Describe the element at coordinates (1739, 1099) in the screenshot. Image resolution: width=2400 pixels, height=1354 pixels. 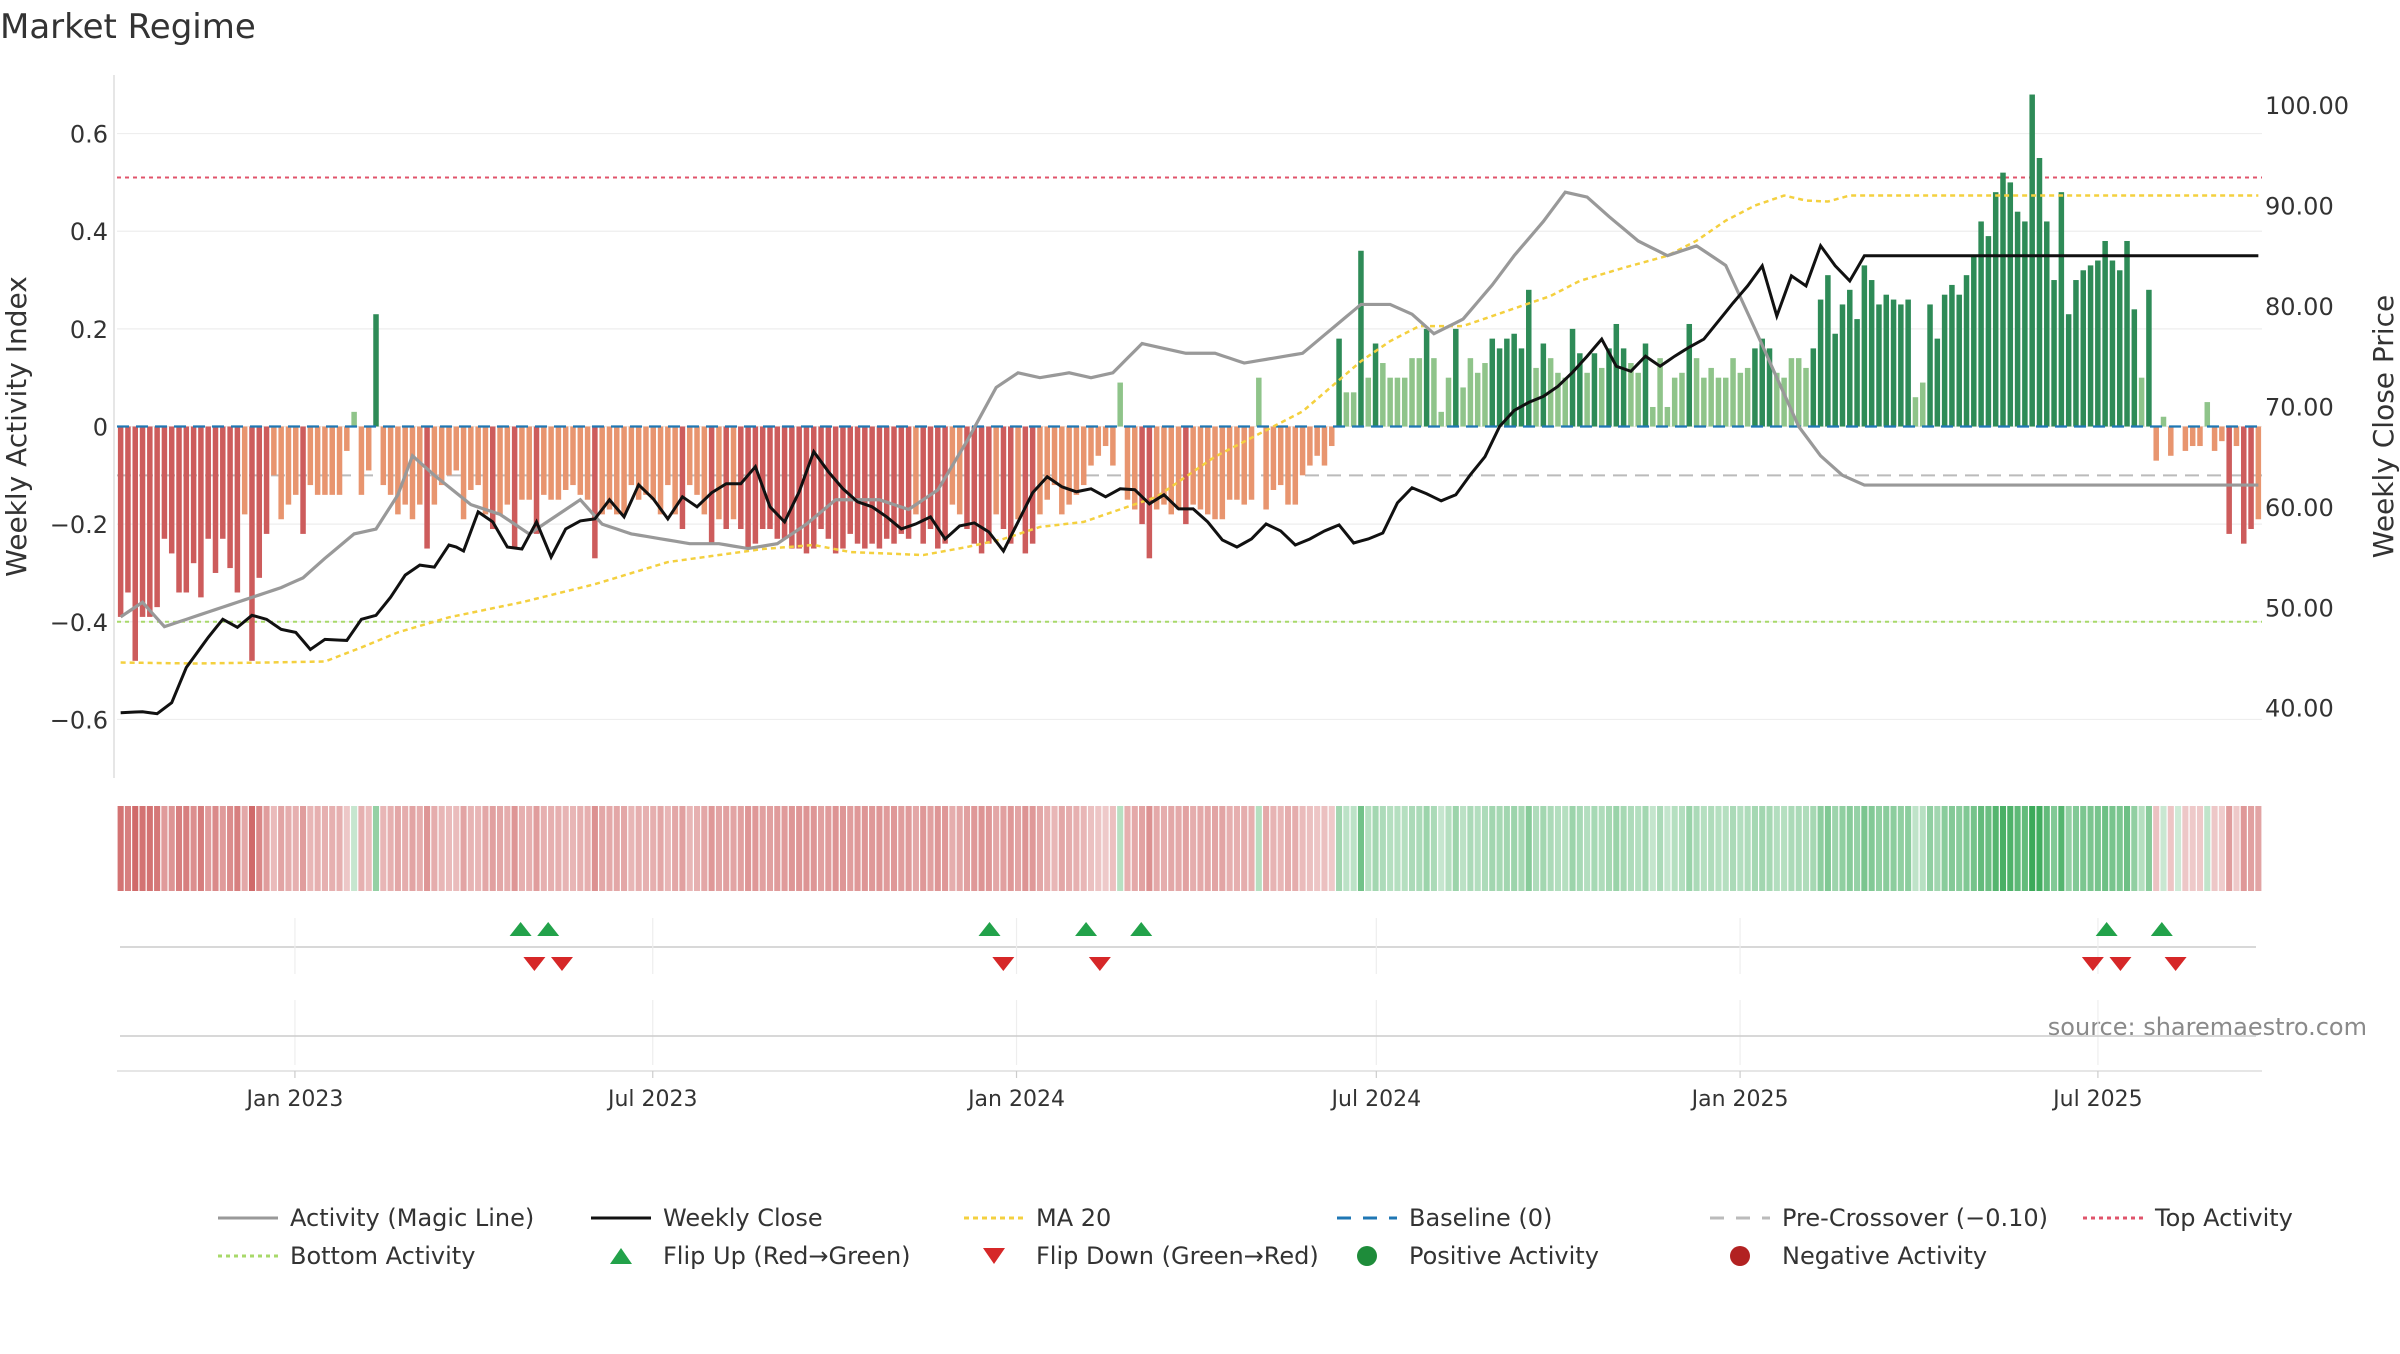
I see `x-tick-label: Jan 2025` at that location.